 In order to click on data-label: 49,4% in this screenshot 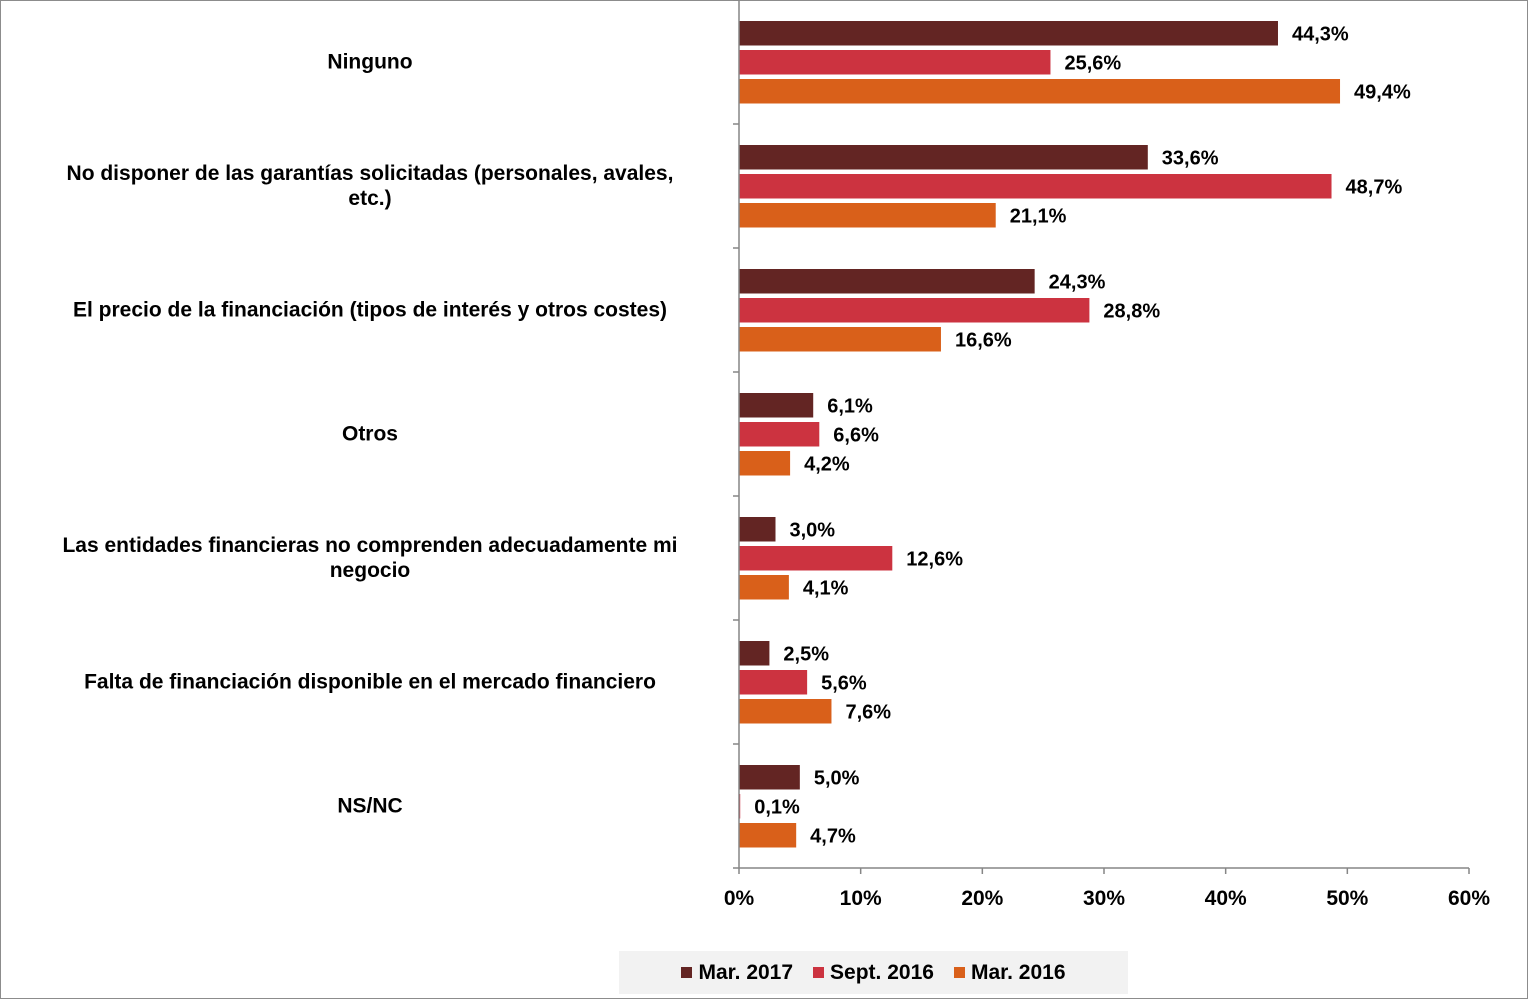, I will do `click(1382, 92)`.